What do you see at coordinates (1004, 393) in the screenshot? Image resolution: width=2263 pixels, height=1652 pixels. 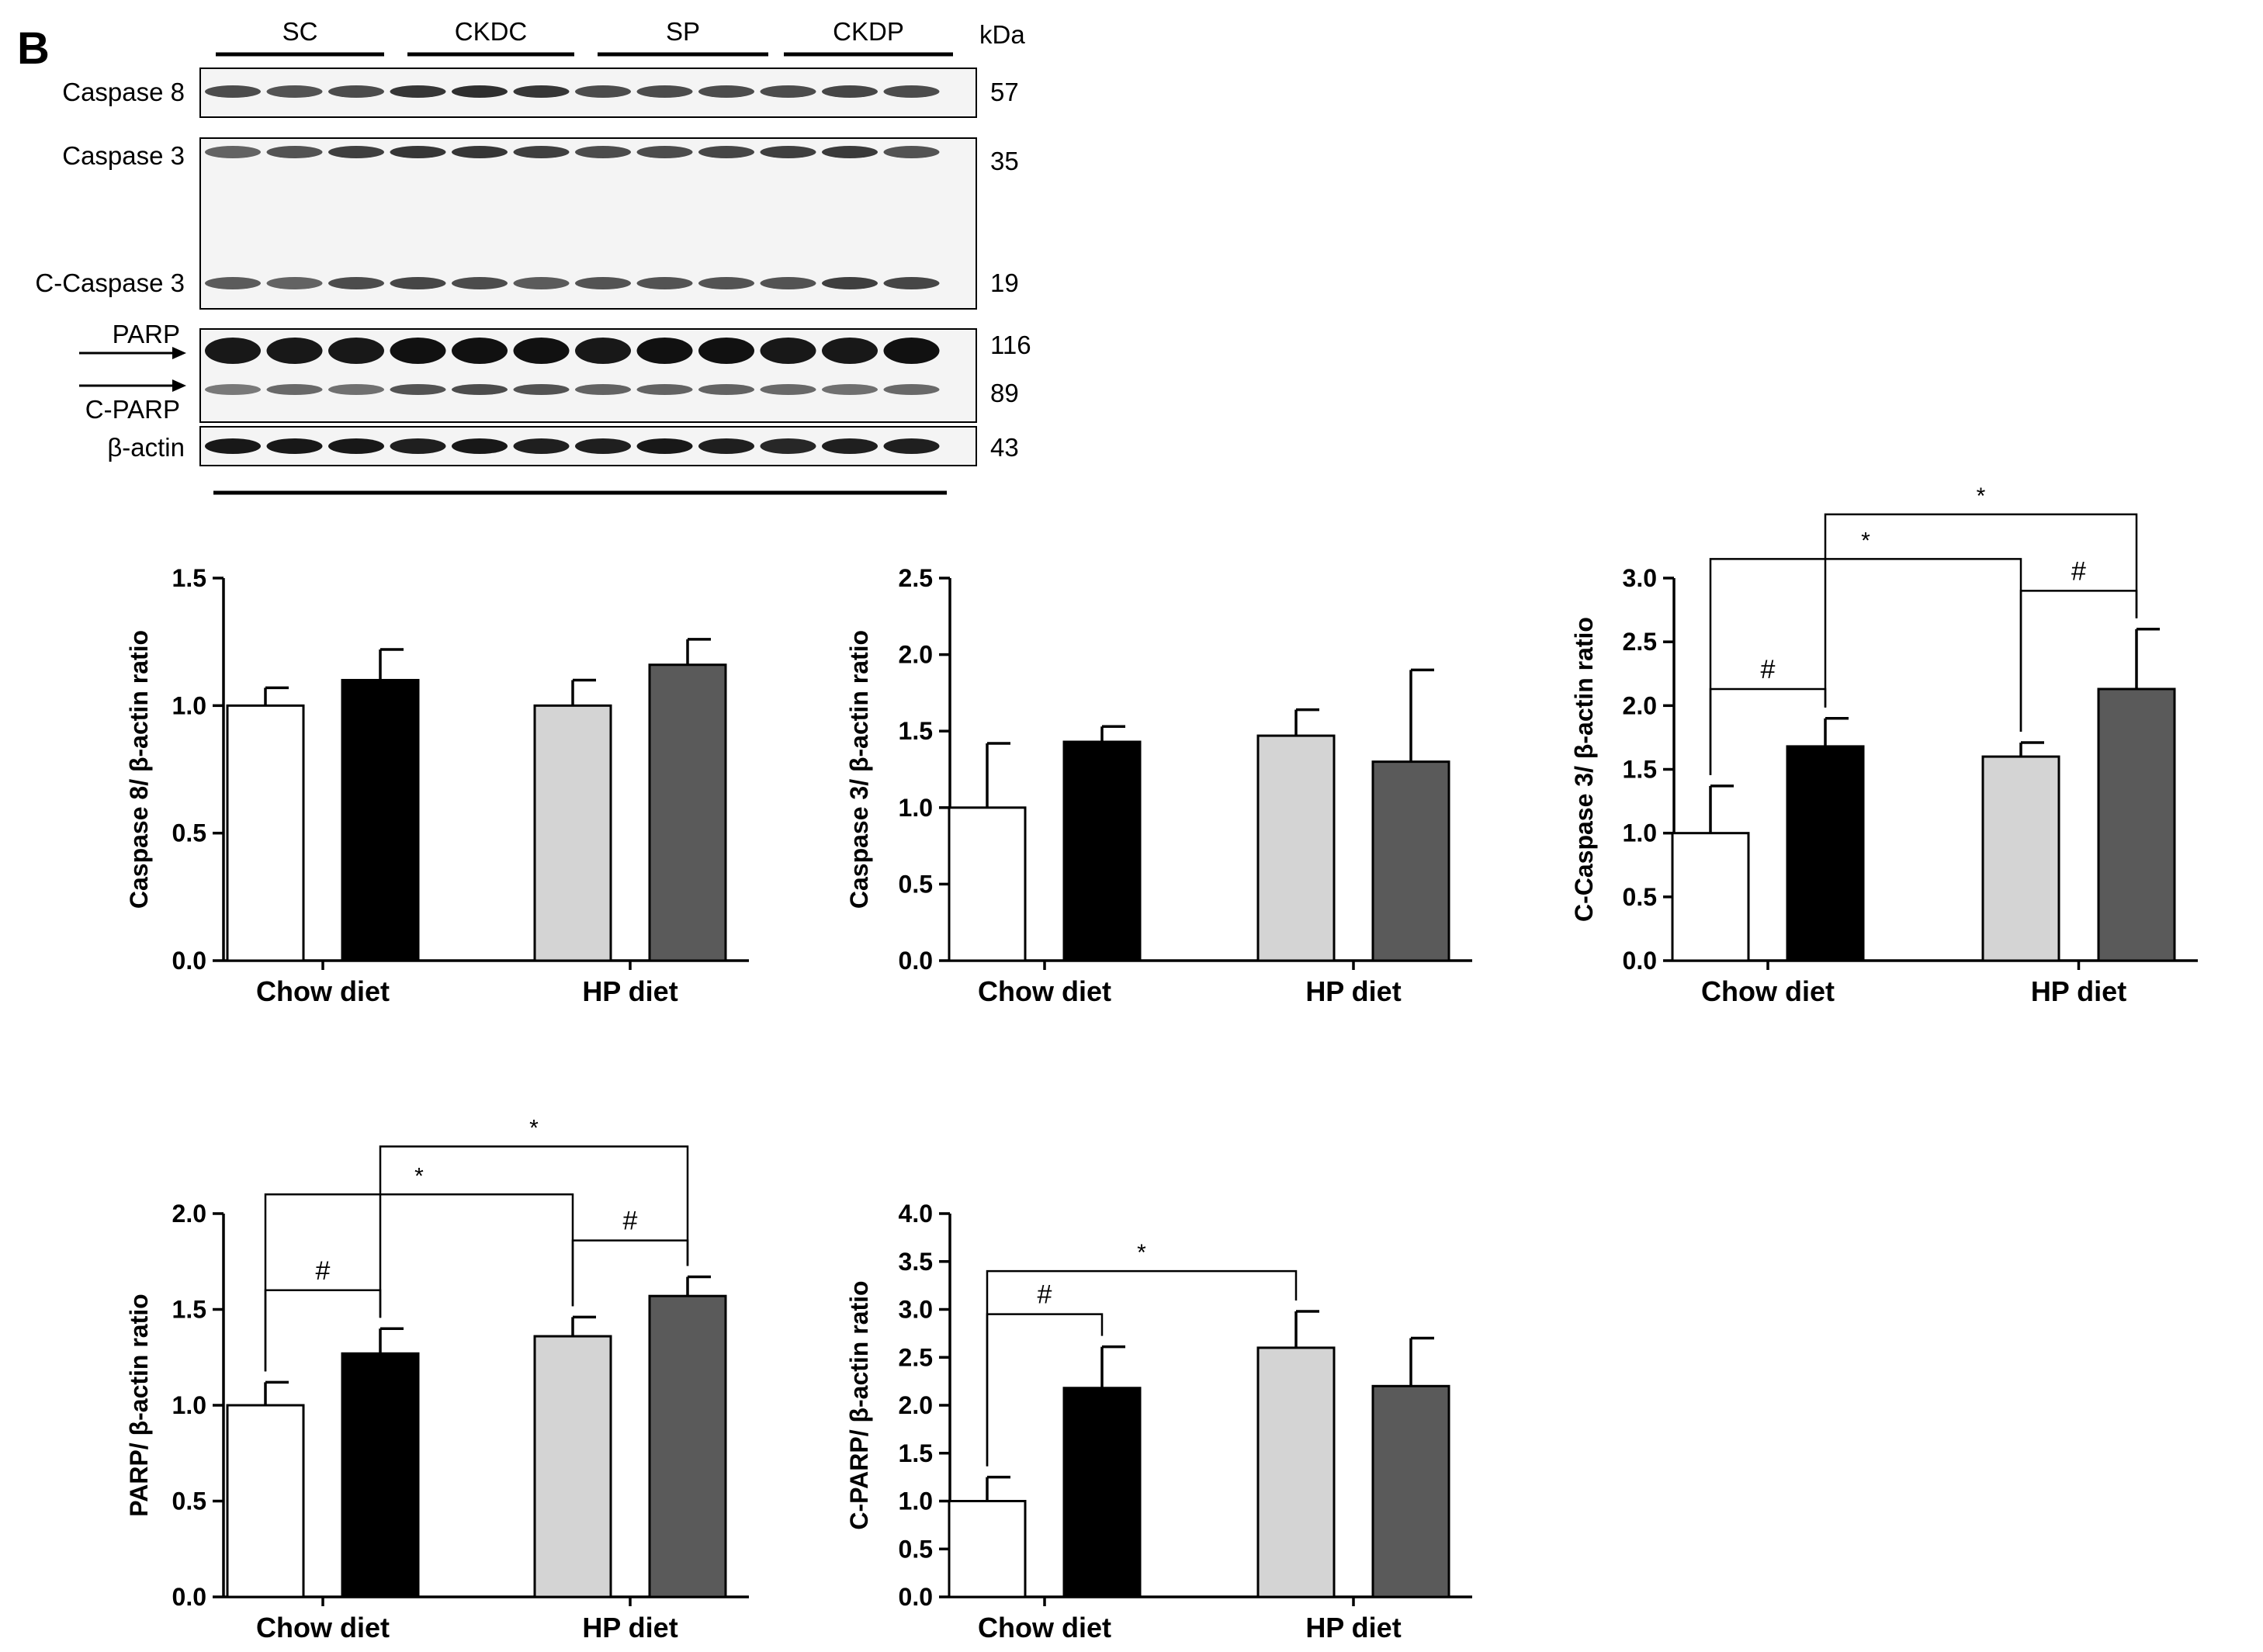 I see `blot-kda-89: 89` at bounding box center [1004, 393].